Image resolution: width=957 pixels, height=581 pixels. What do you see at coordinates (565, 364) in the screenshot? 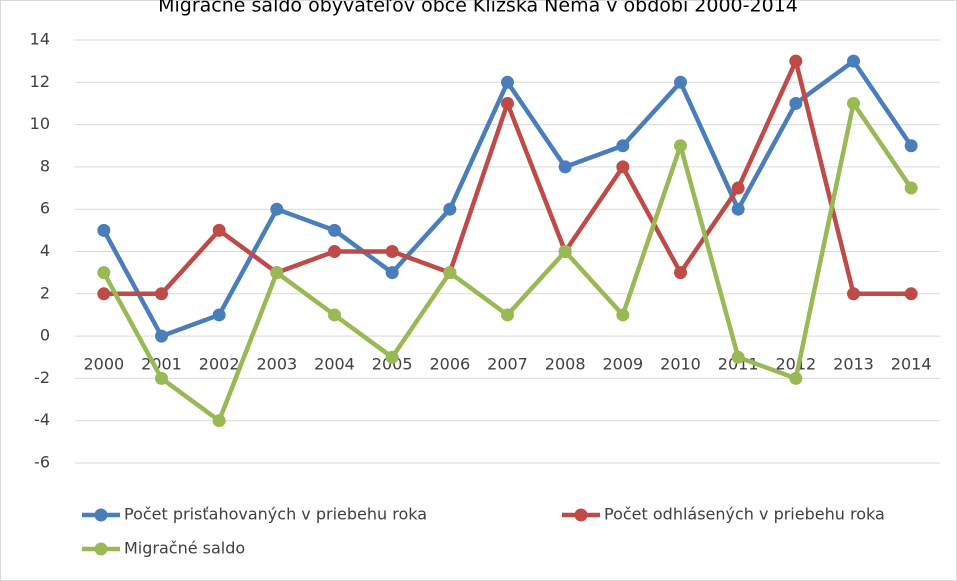
I see `x-tick-label: 2008` at bounding box center [565, 364].